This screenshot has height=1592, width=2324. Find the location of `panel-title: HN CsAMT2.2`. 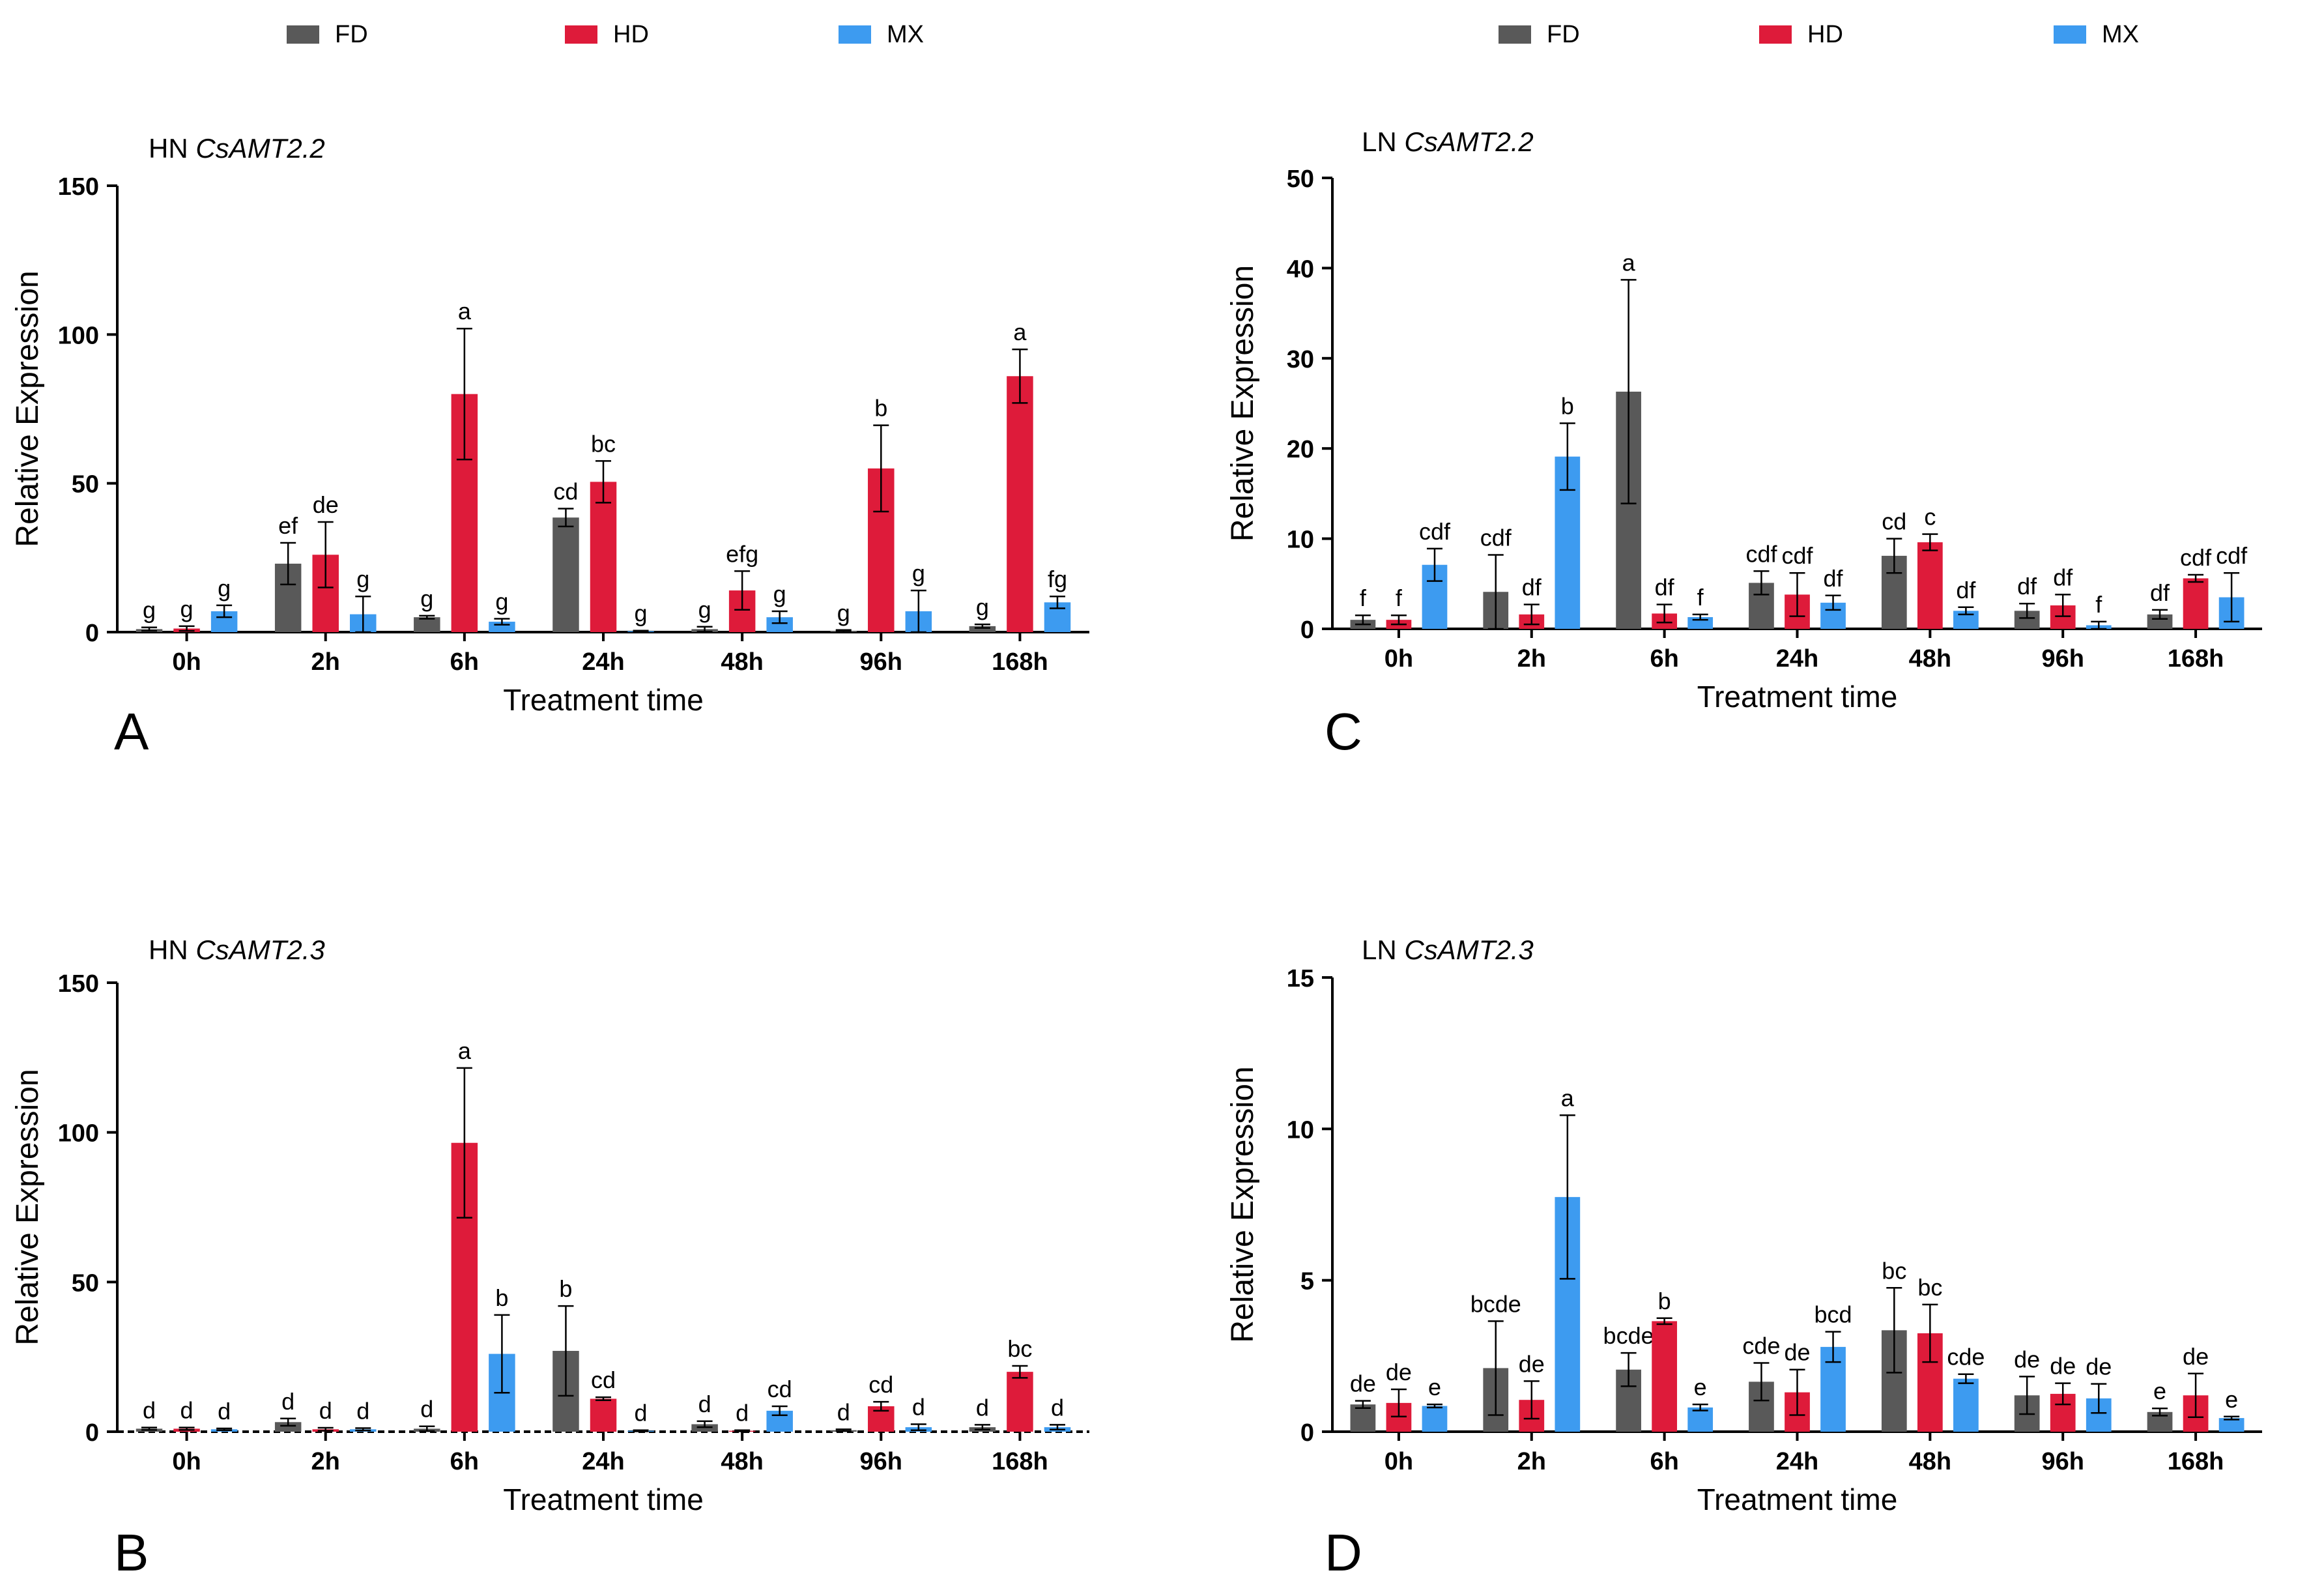

panel-title: HN CsAMT2.2 is located at coordinates (237, 148).